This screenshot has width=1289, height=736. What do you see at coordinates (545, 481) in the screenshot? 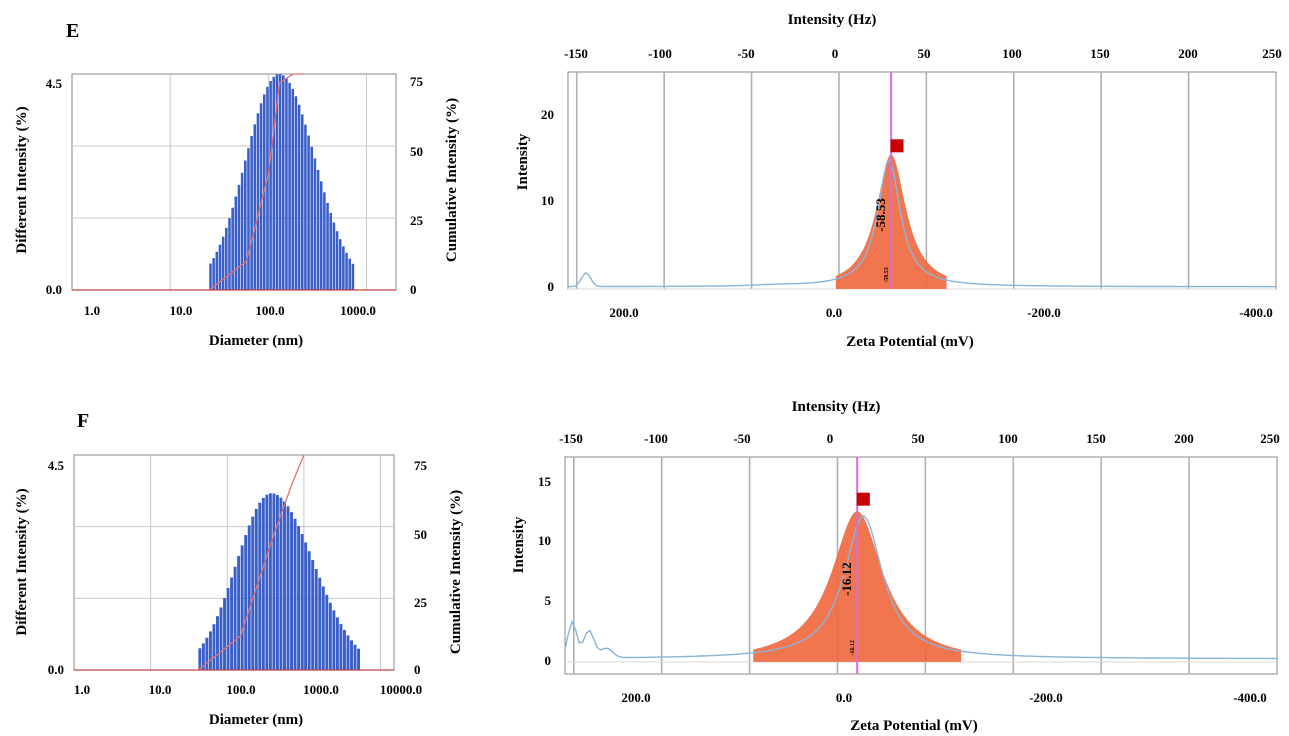
I see `y-tick-label: 15` at bounding box center [545, 481].